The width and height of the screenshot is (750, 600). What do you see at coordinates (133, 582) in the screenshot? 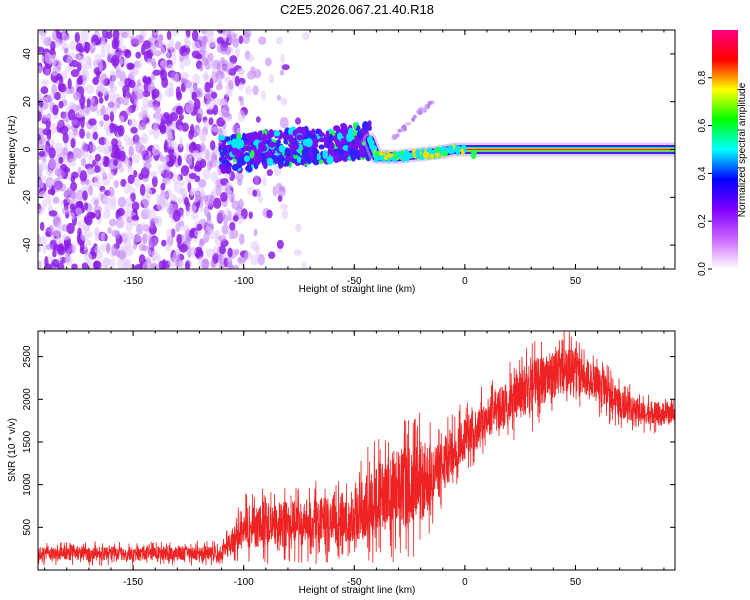
I see `snr-x-tick-label: -150` at bounding box center [133, 582].